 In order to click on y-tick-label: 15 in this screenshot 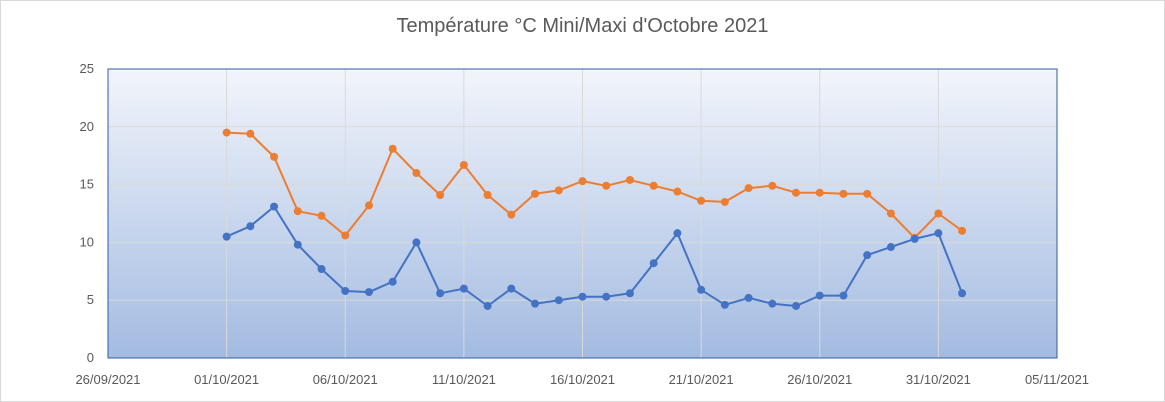, I will do `click(87, 184)`.